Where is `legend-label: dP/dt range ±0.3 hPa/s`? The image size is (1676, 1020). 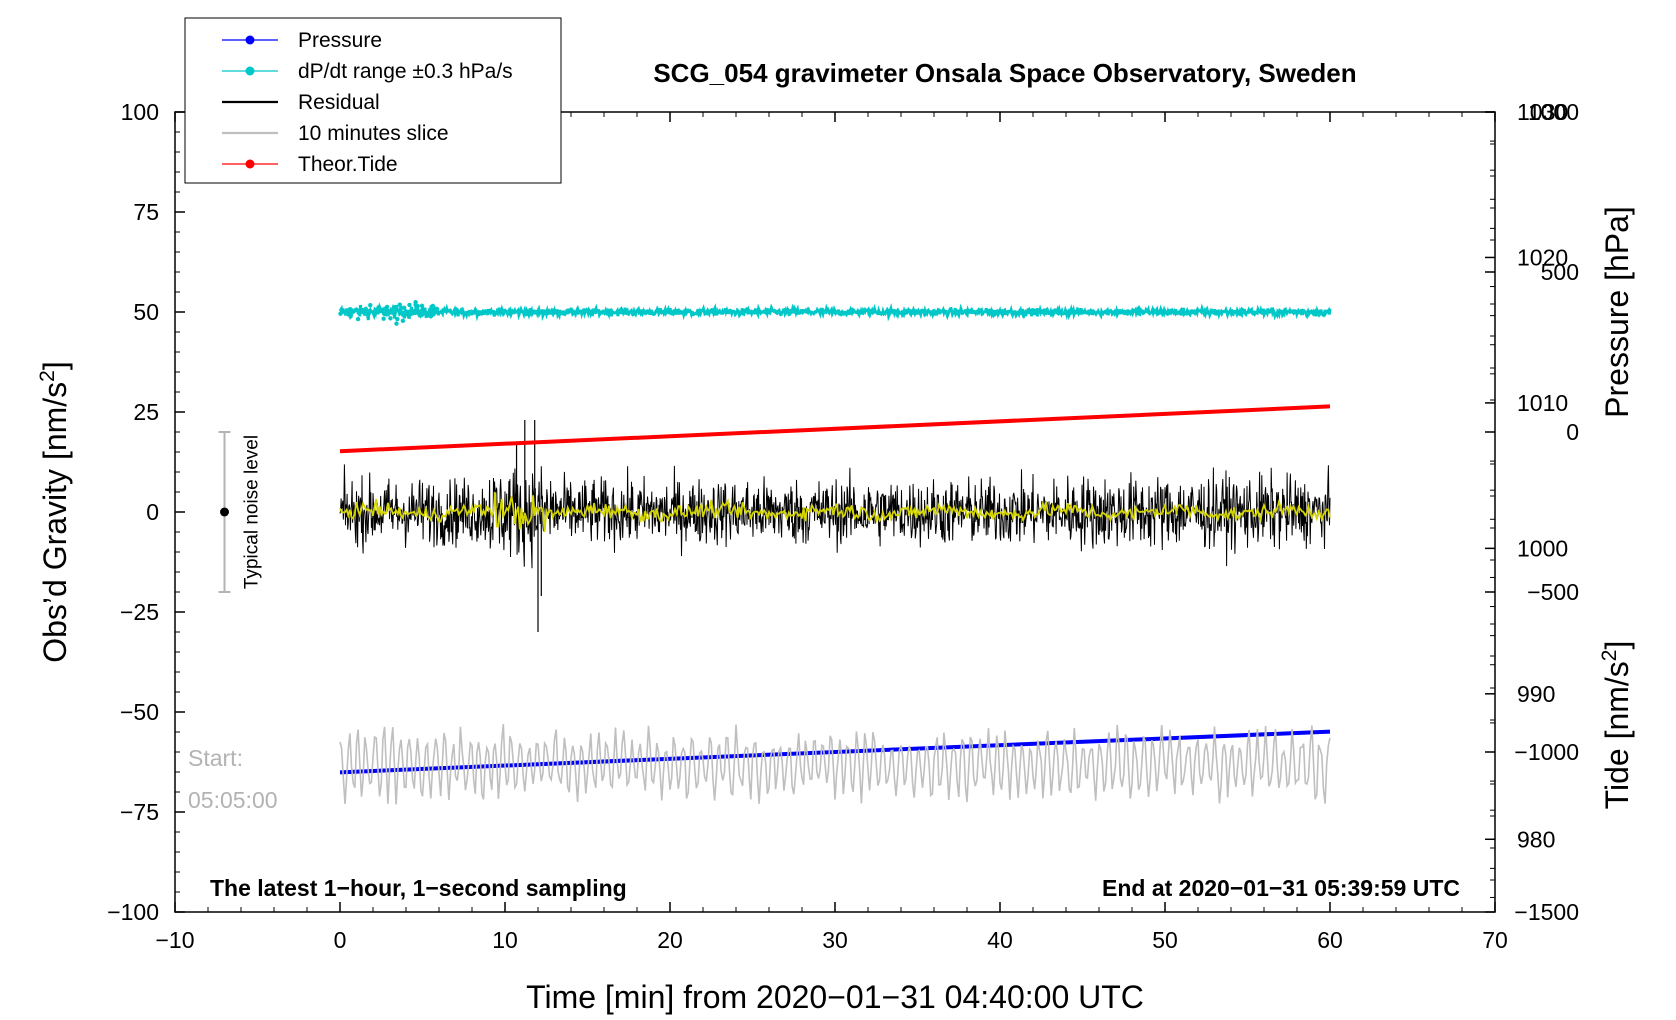 legend-label: dP/dt range ±0.3 hPa/s is located at coordinates (405, 71).